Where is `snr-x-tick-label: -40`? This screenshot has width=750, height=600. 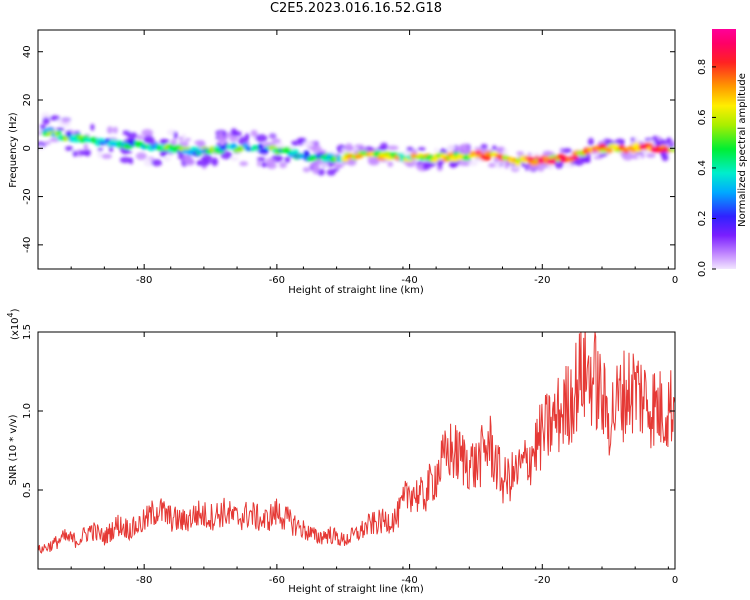 snr-x-tick-label: -40 is located at coordinates (409, 580).